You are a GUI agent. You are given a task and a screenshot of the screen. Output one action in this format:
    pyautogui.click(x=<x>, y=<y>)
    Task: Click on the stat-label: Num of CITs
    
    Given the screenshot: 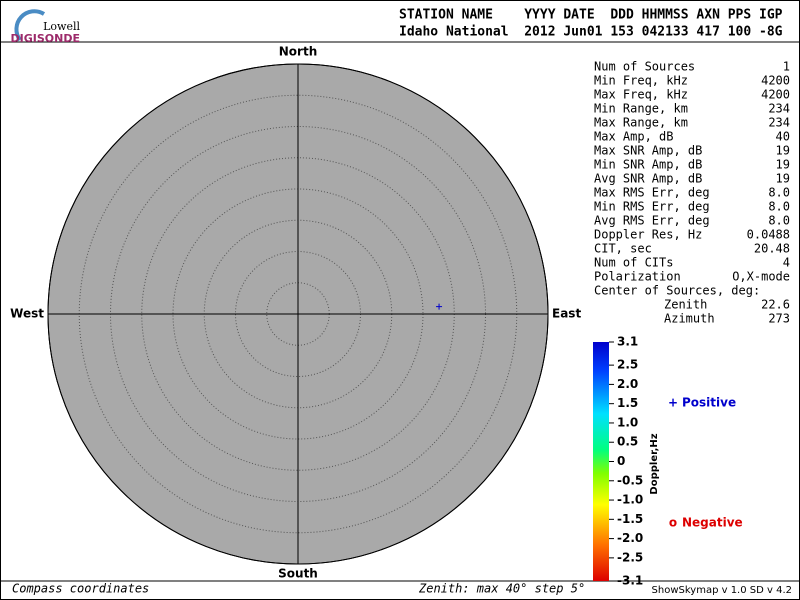 What is the action you would take?
    pyautogui.click(x=633, y=263)
    